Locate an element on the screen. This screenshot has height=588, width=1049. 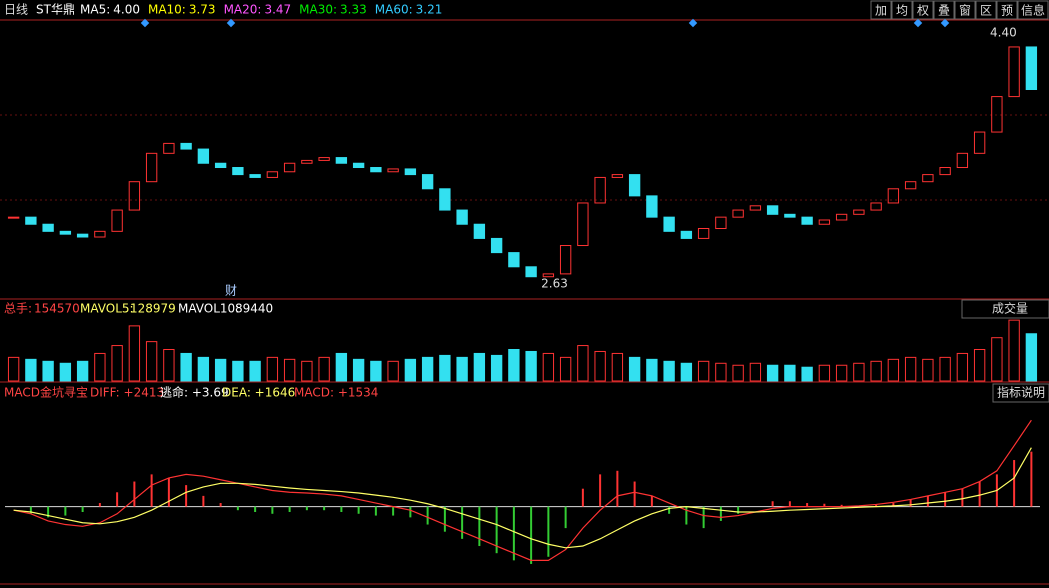
ma-label: MA20: is located at coordinates (243, 10).